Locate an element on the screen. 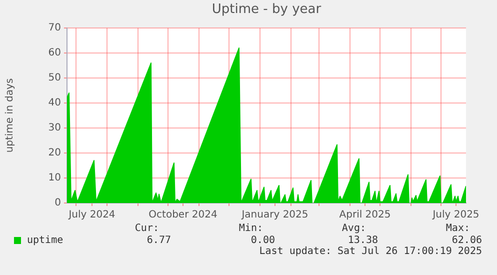  y-tick-label: 20 is located at coordinates (54, 153).